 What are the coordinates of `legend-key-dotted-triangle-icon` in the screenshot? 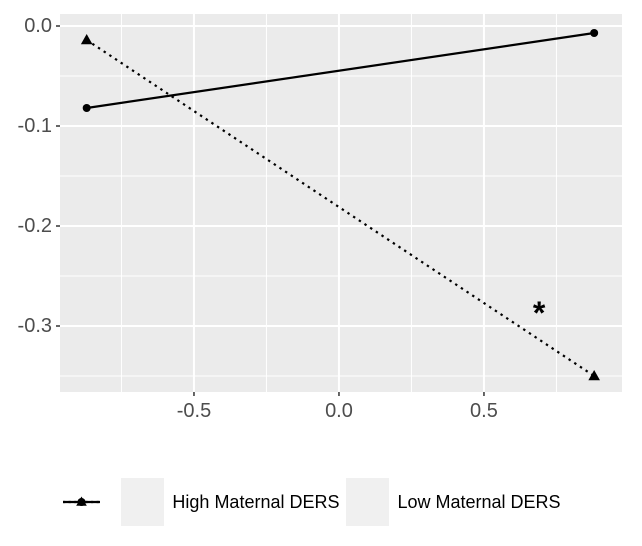 It's located at (226, 502).